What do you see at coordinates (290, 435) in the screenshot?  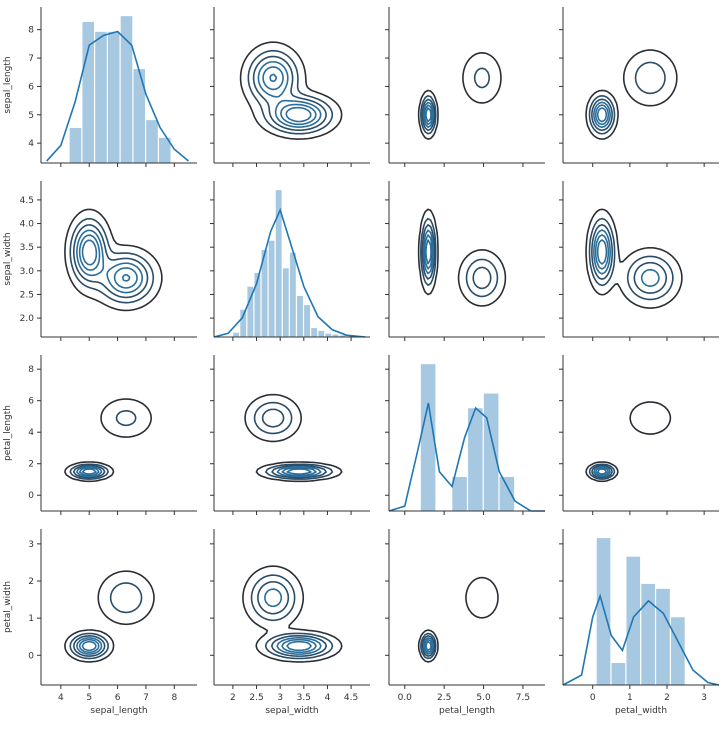 I see `panel-petal_length-vs-sepal_width` at bounding box center [290, 435].